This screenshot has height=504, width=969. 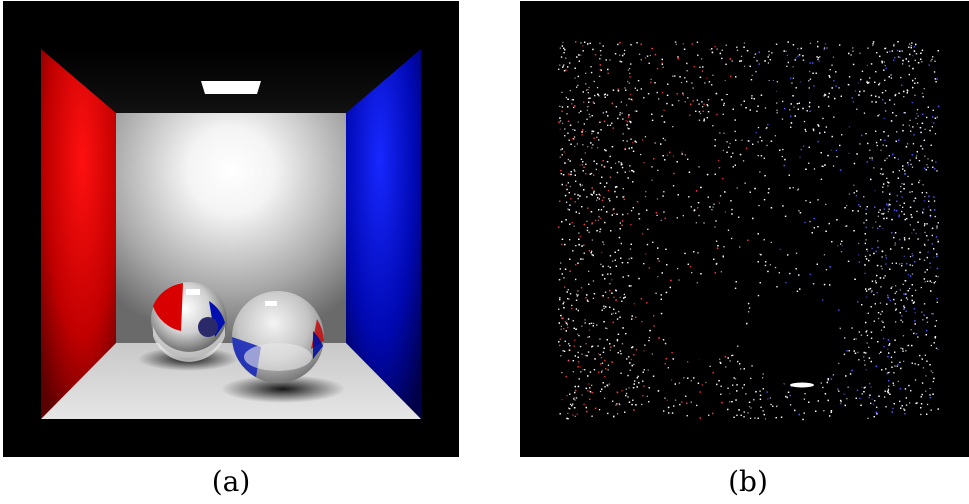 What do you see at coordinates (231, 87) in the screenshot?
I see `ceiling-light` at bounding box center [231, 87].